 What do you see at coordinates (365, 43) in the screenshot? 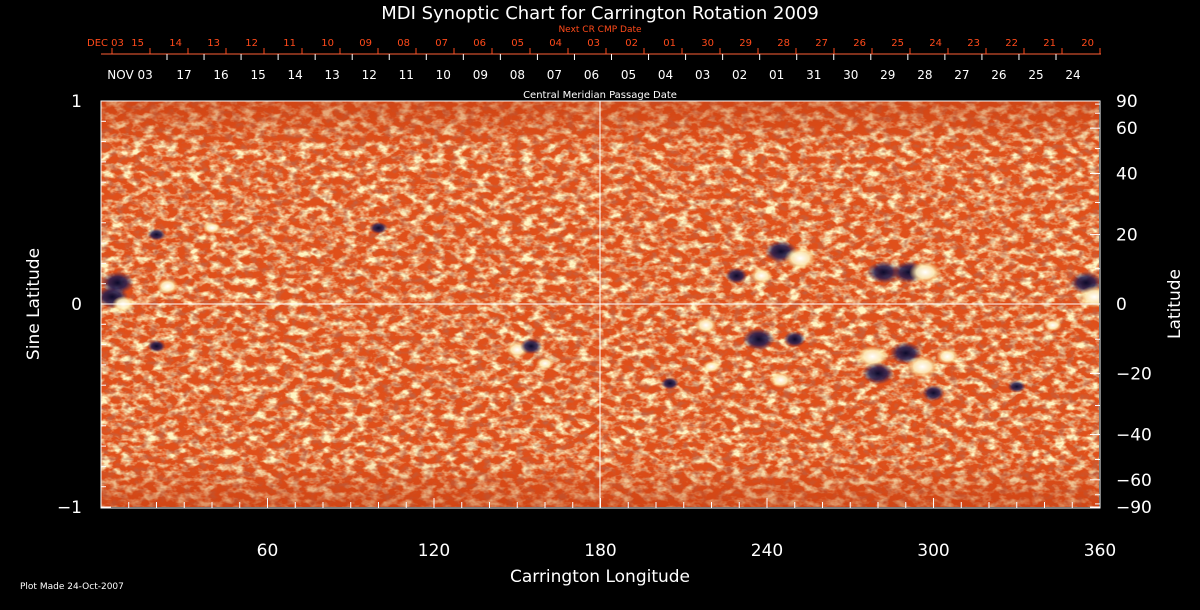
I see `red-date-label: 09` at bounding box center [365, 43].